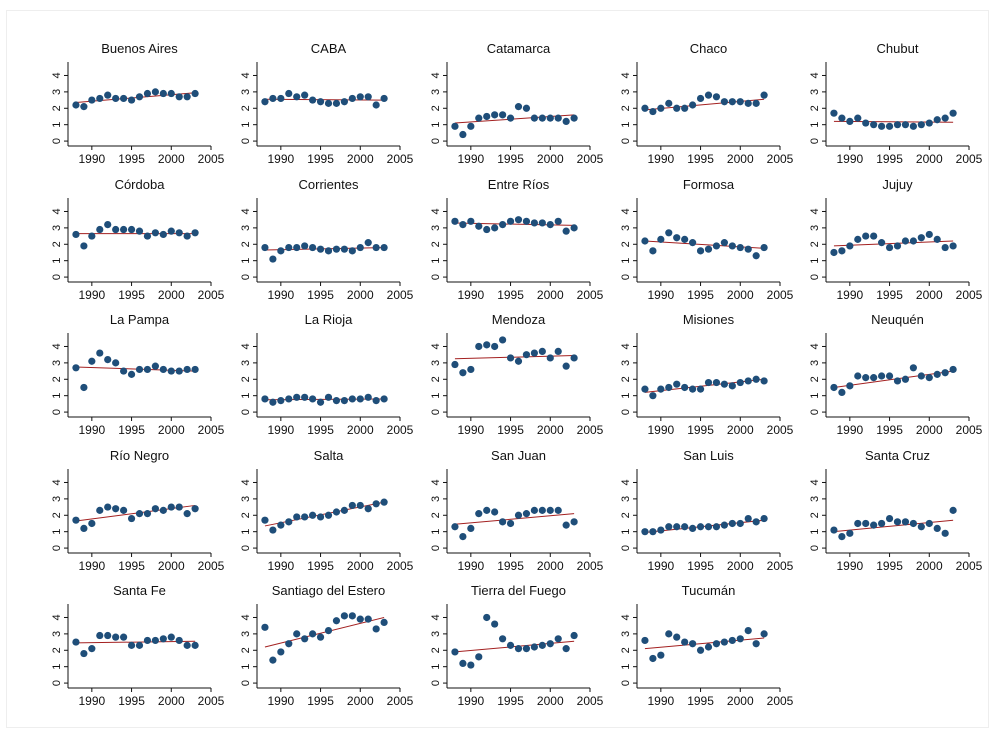 The image size is (995, 733). What do you see at coordinates (327, 374) in the screenshot?
I see `panel-la-rioja: La Rioja 0 1 2 3 4 1990 1995 2000 2005` at bounding box center [327, 374].